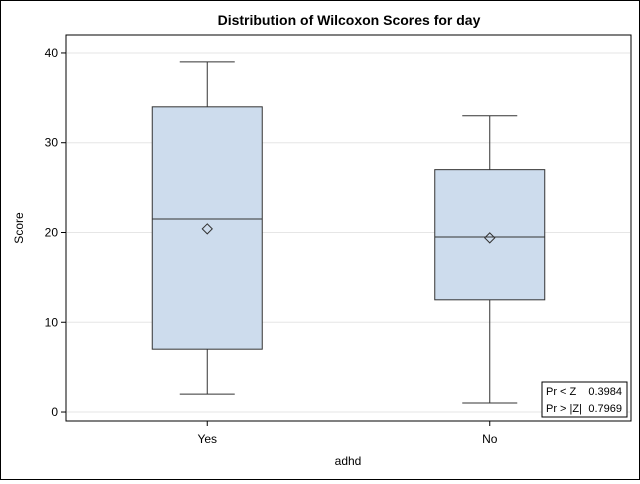 The image size is (640, 484). I want to click on y-tick-label: 10, so click(52, 322).